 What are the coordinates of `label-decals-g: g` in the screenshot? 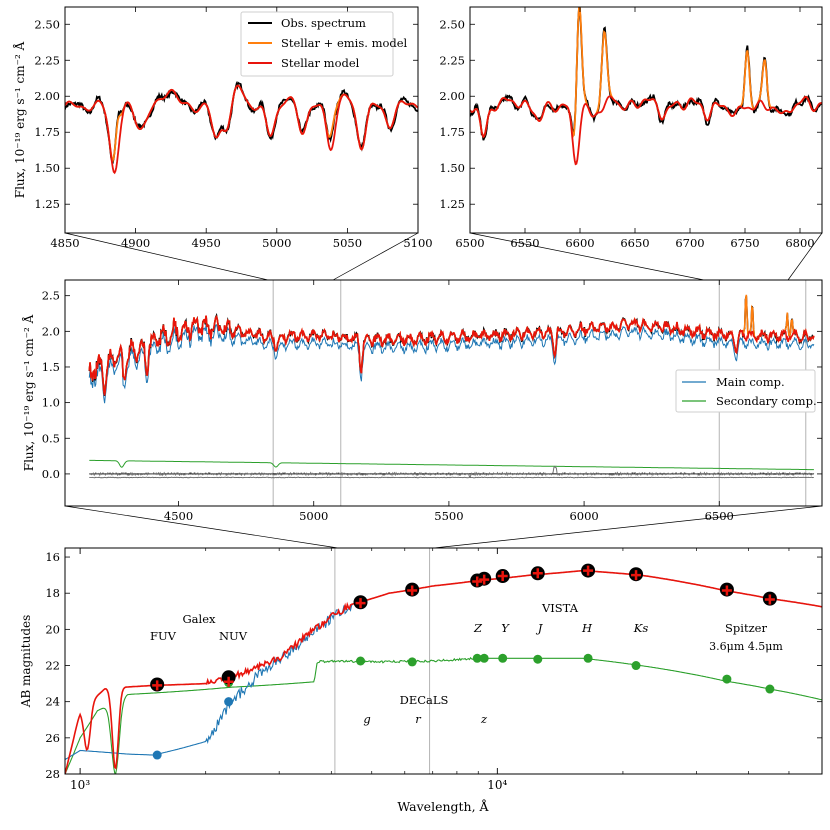 It's located at (366, 719).